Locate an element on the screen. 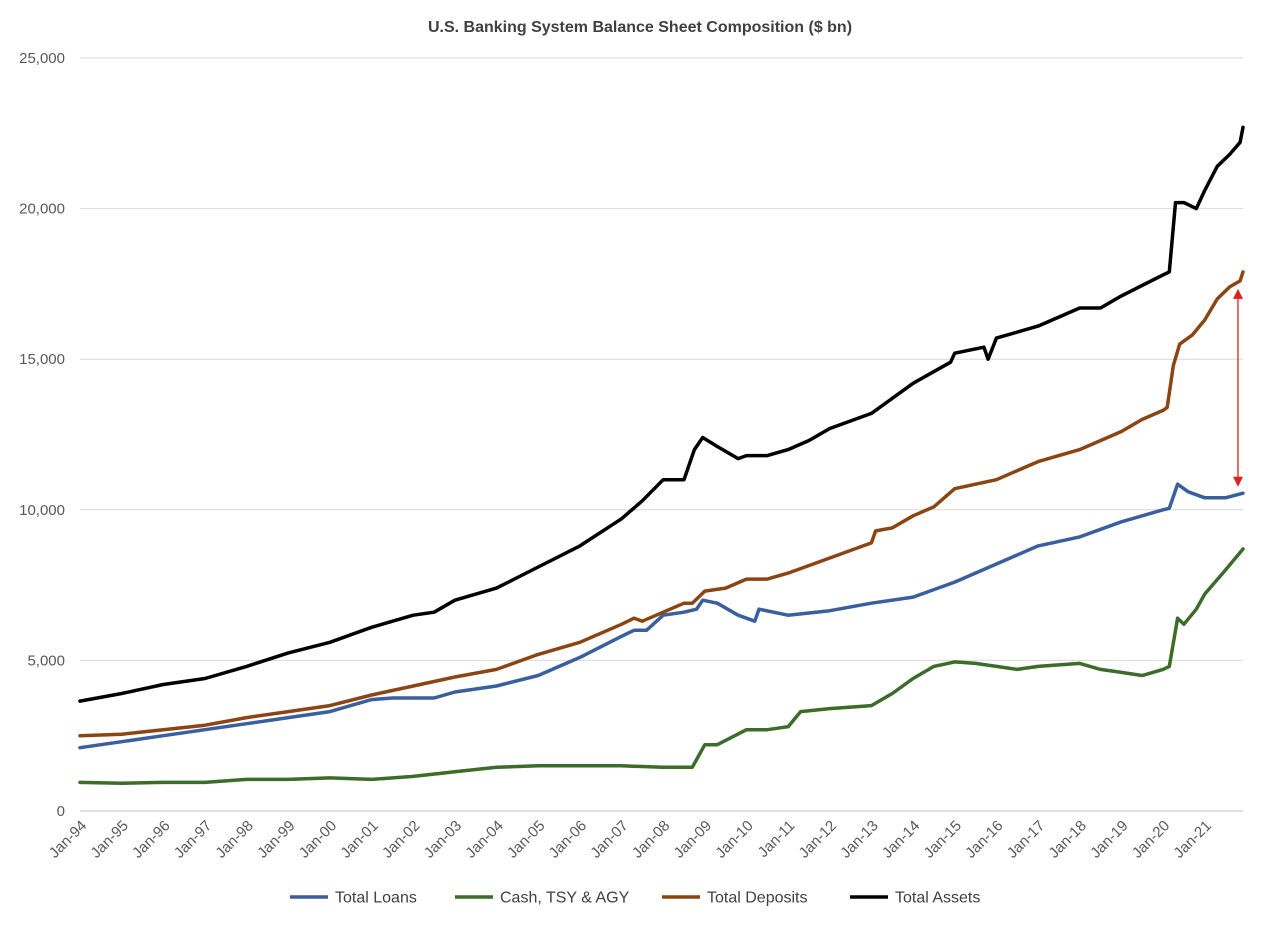  x-tick-label: Jan-14 is located at coordinates (901, 839).